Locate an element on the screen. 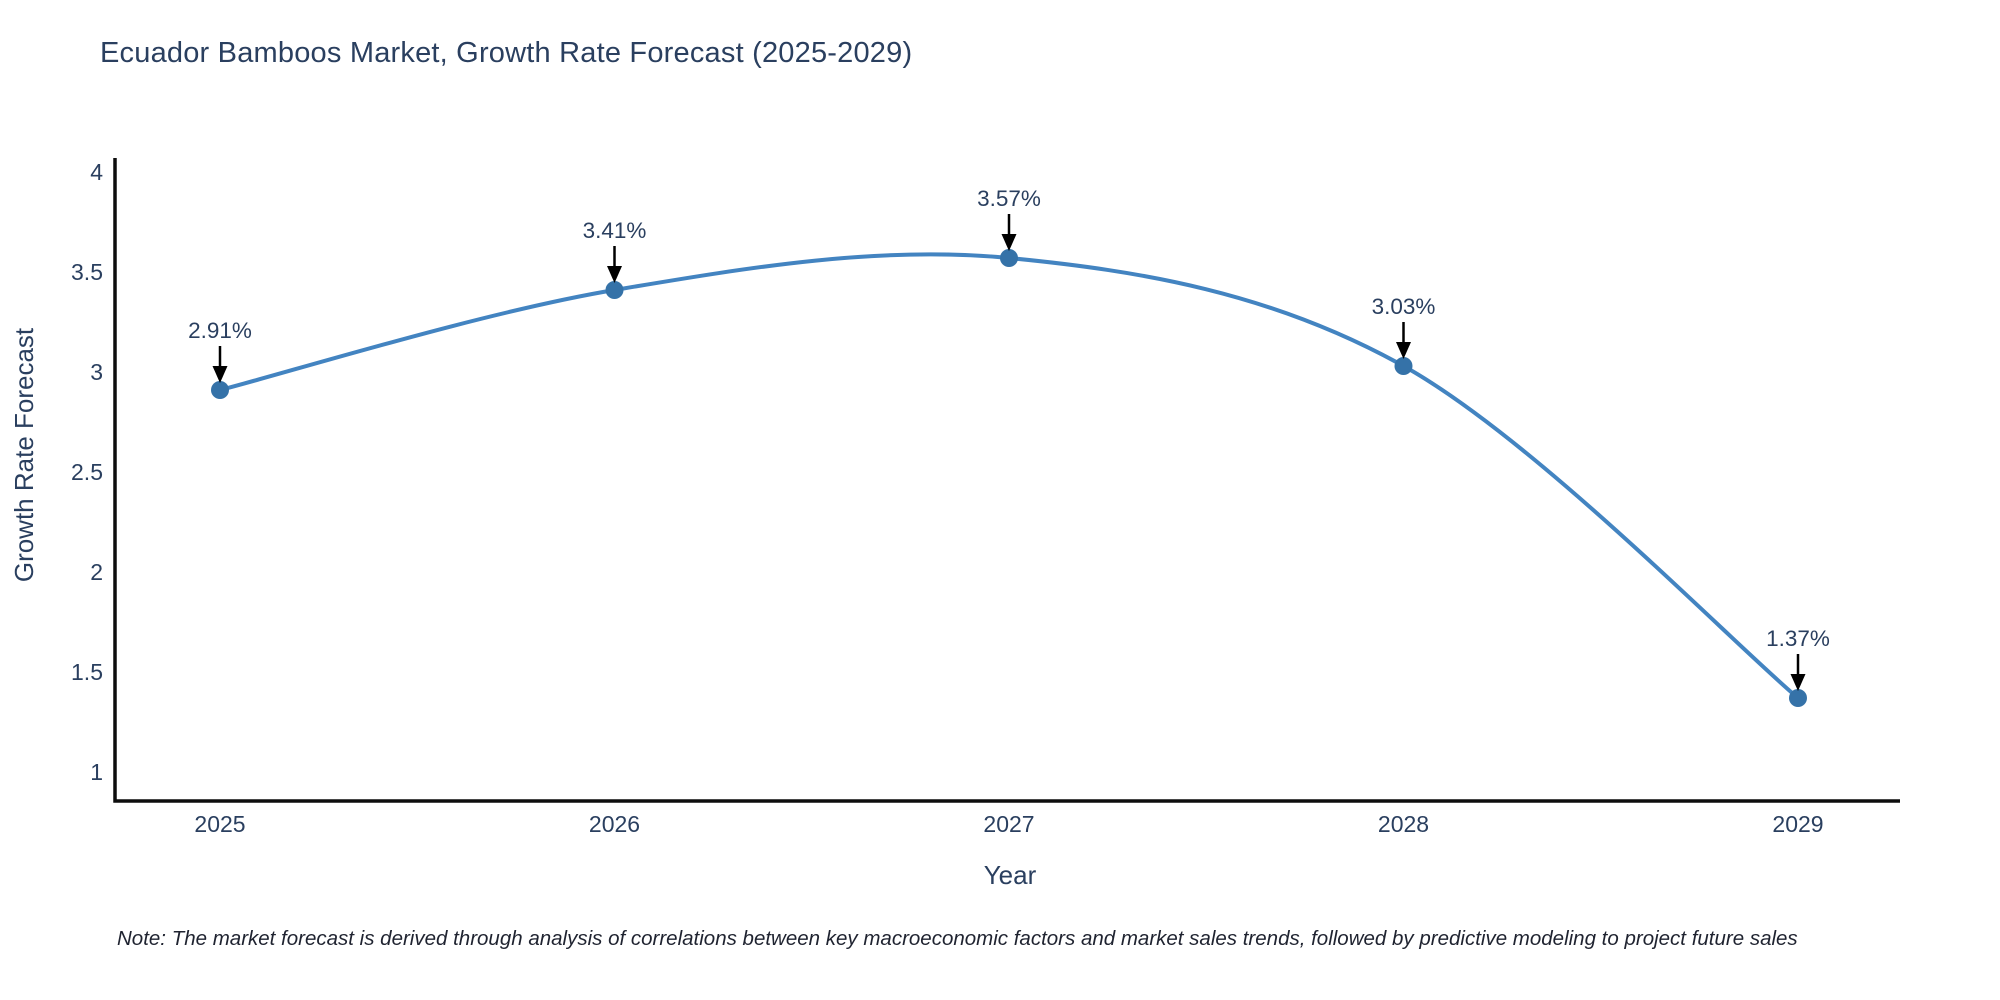  y-tick-label: 2.5 is located at coordinates (87, 472).